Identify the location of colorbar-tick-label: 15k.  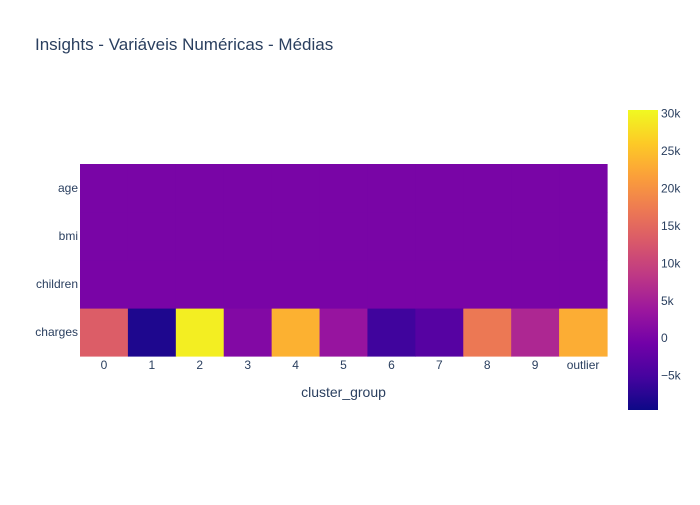
(671, 226).